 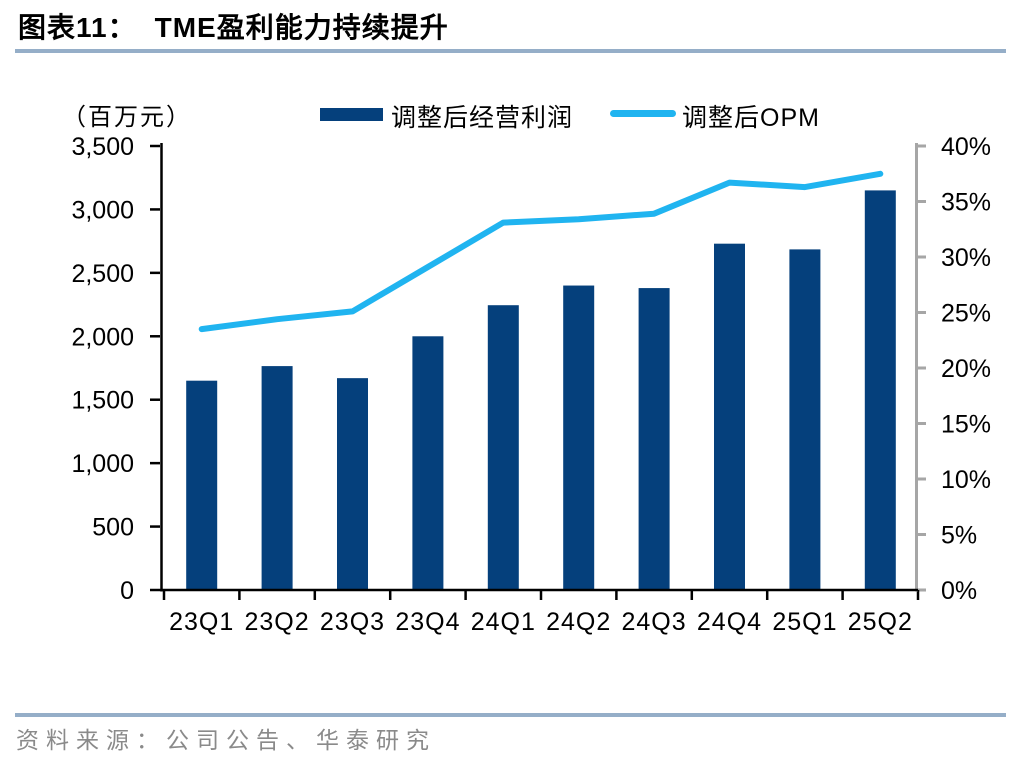 I want to click on right-axis-tick-label: 10%, so click(x=966, y=480).